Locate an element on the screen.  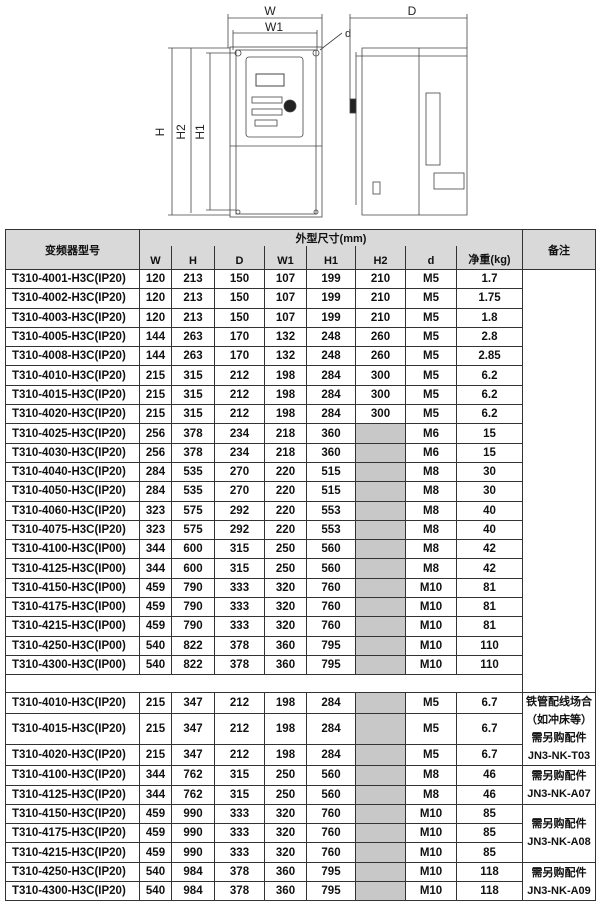
remark-line: JN3-NK-A08 is located at coordinates (559, 842).